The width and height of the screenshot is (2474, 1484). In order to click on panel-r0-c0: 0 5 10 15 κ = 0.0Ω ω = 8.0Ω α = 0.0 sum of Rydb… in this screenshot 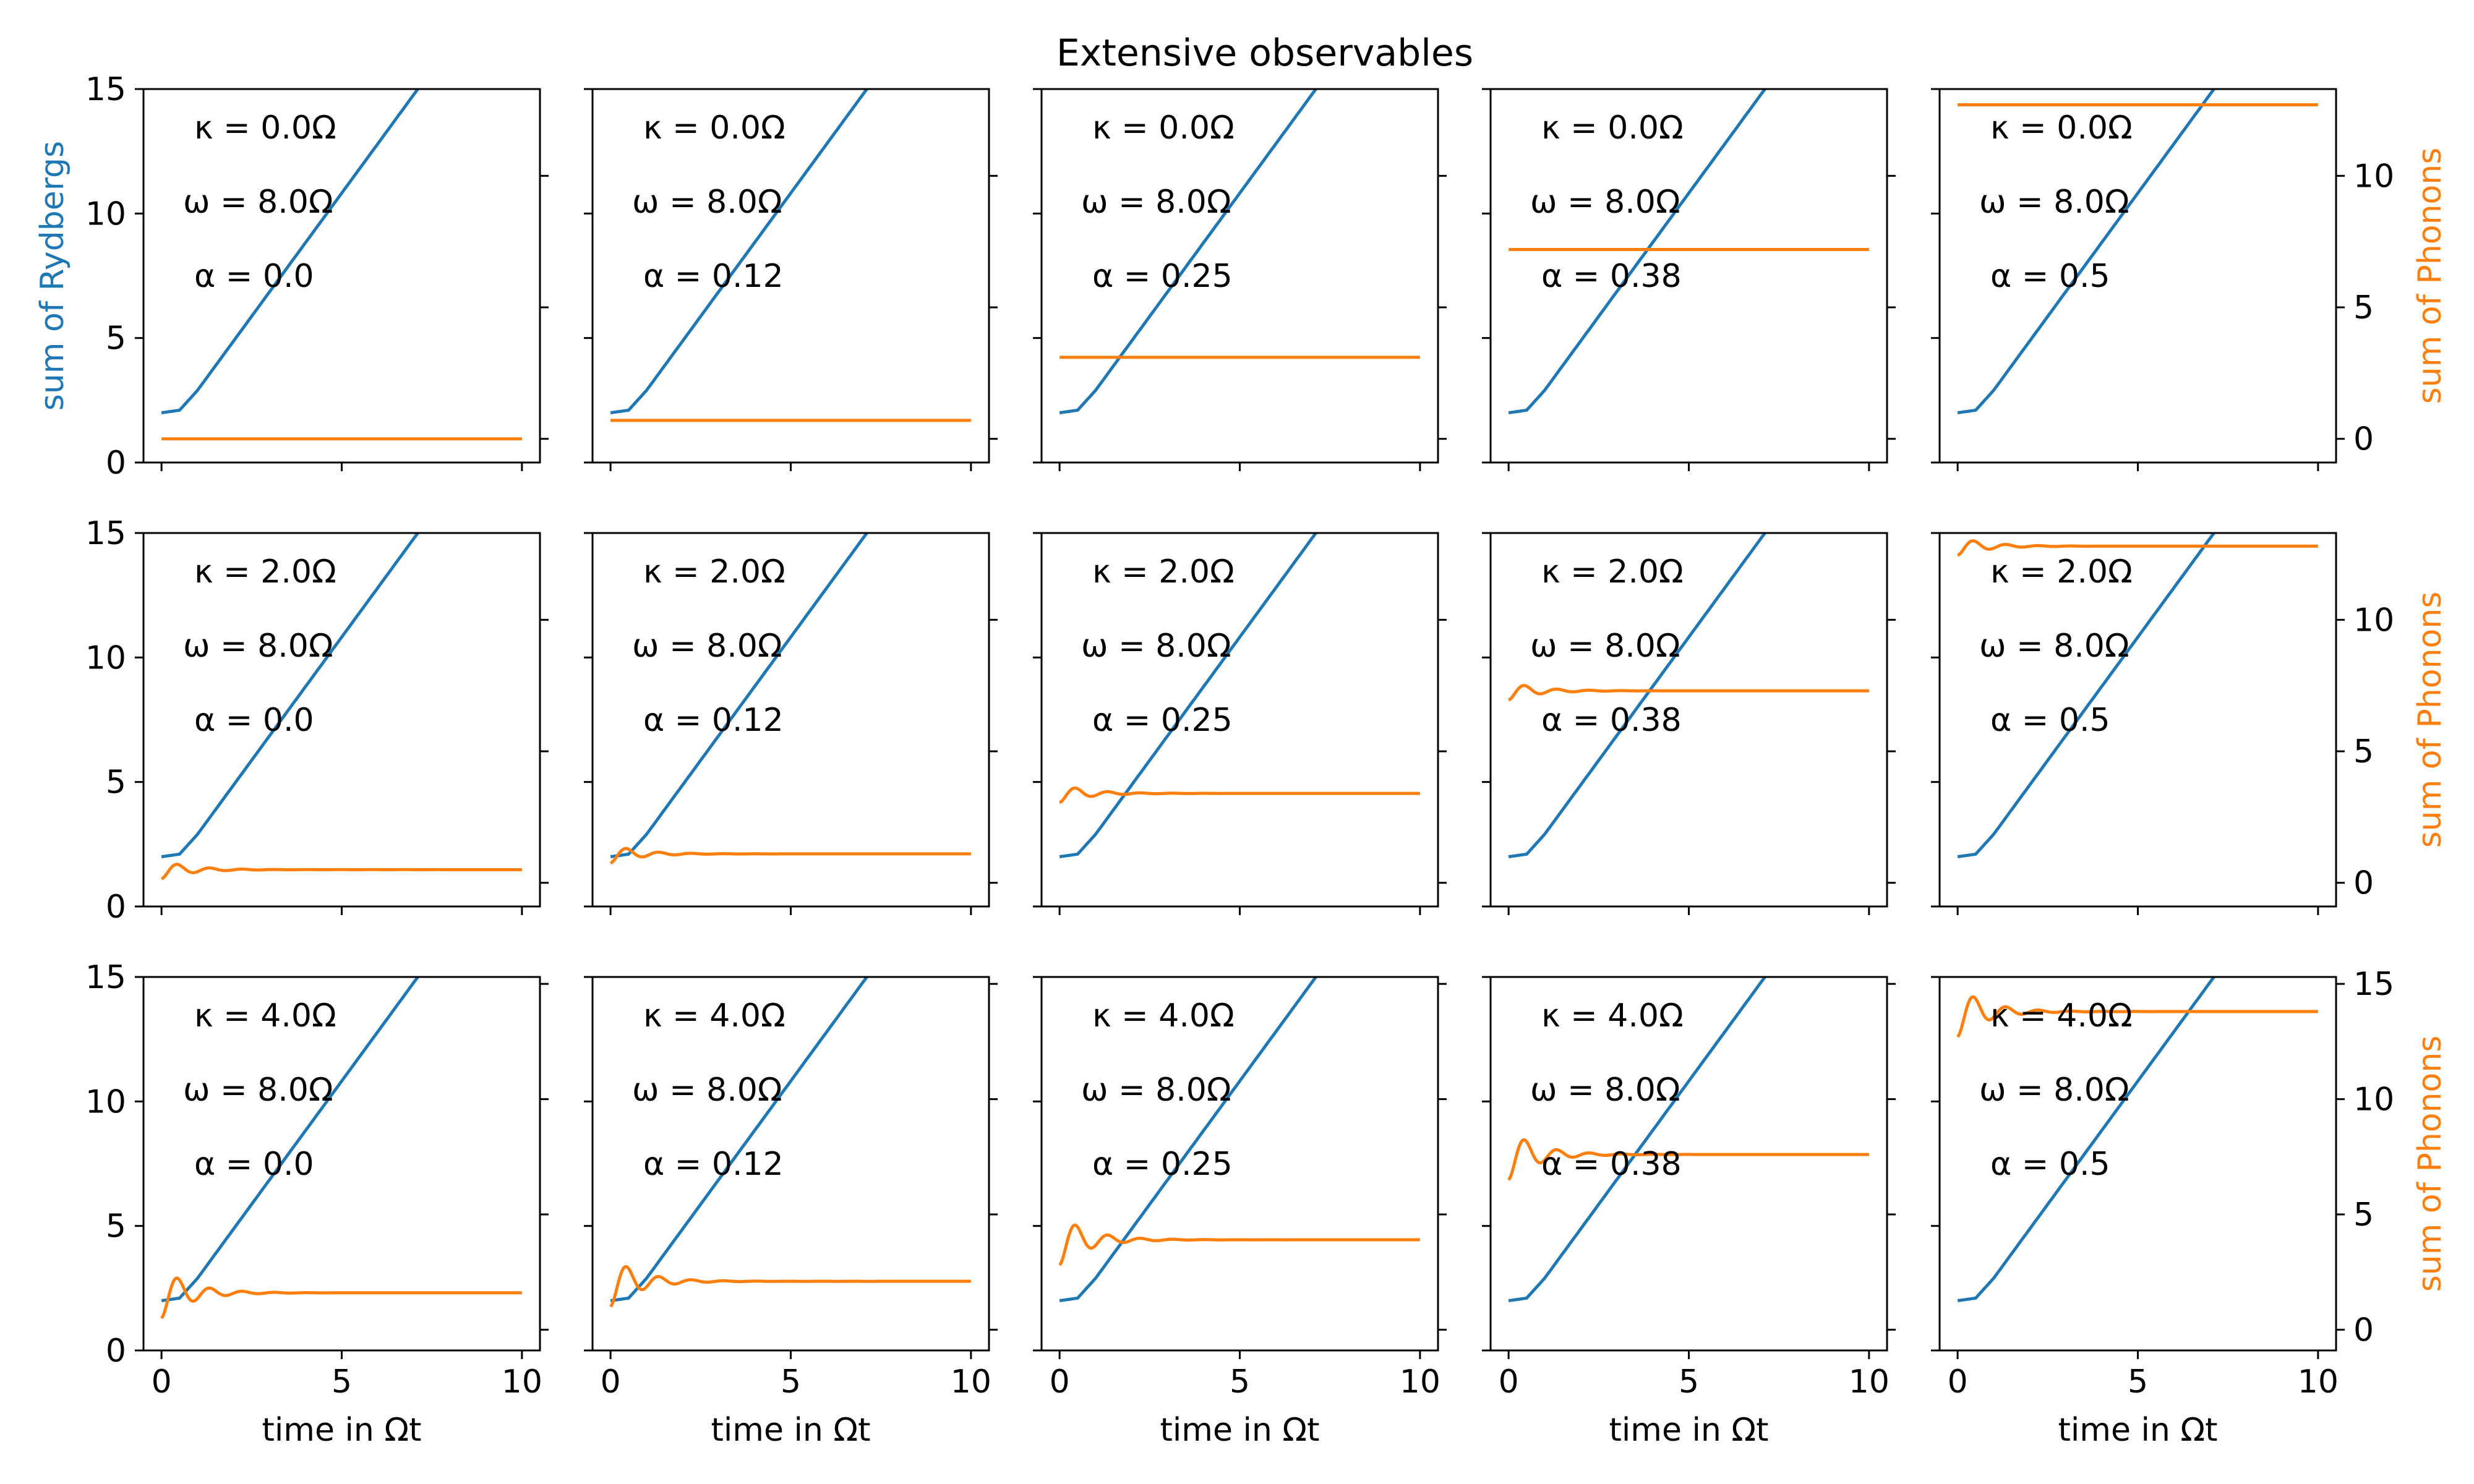, I will do `click(291, 276)`.